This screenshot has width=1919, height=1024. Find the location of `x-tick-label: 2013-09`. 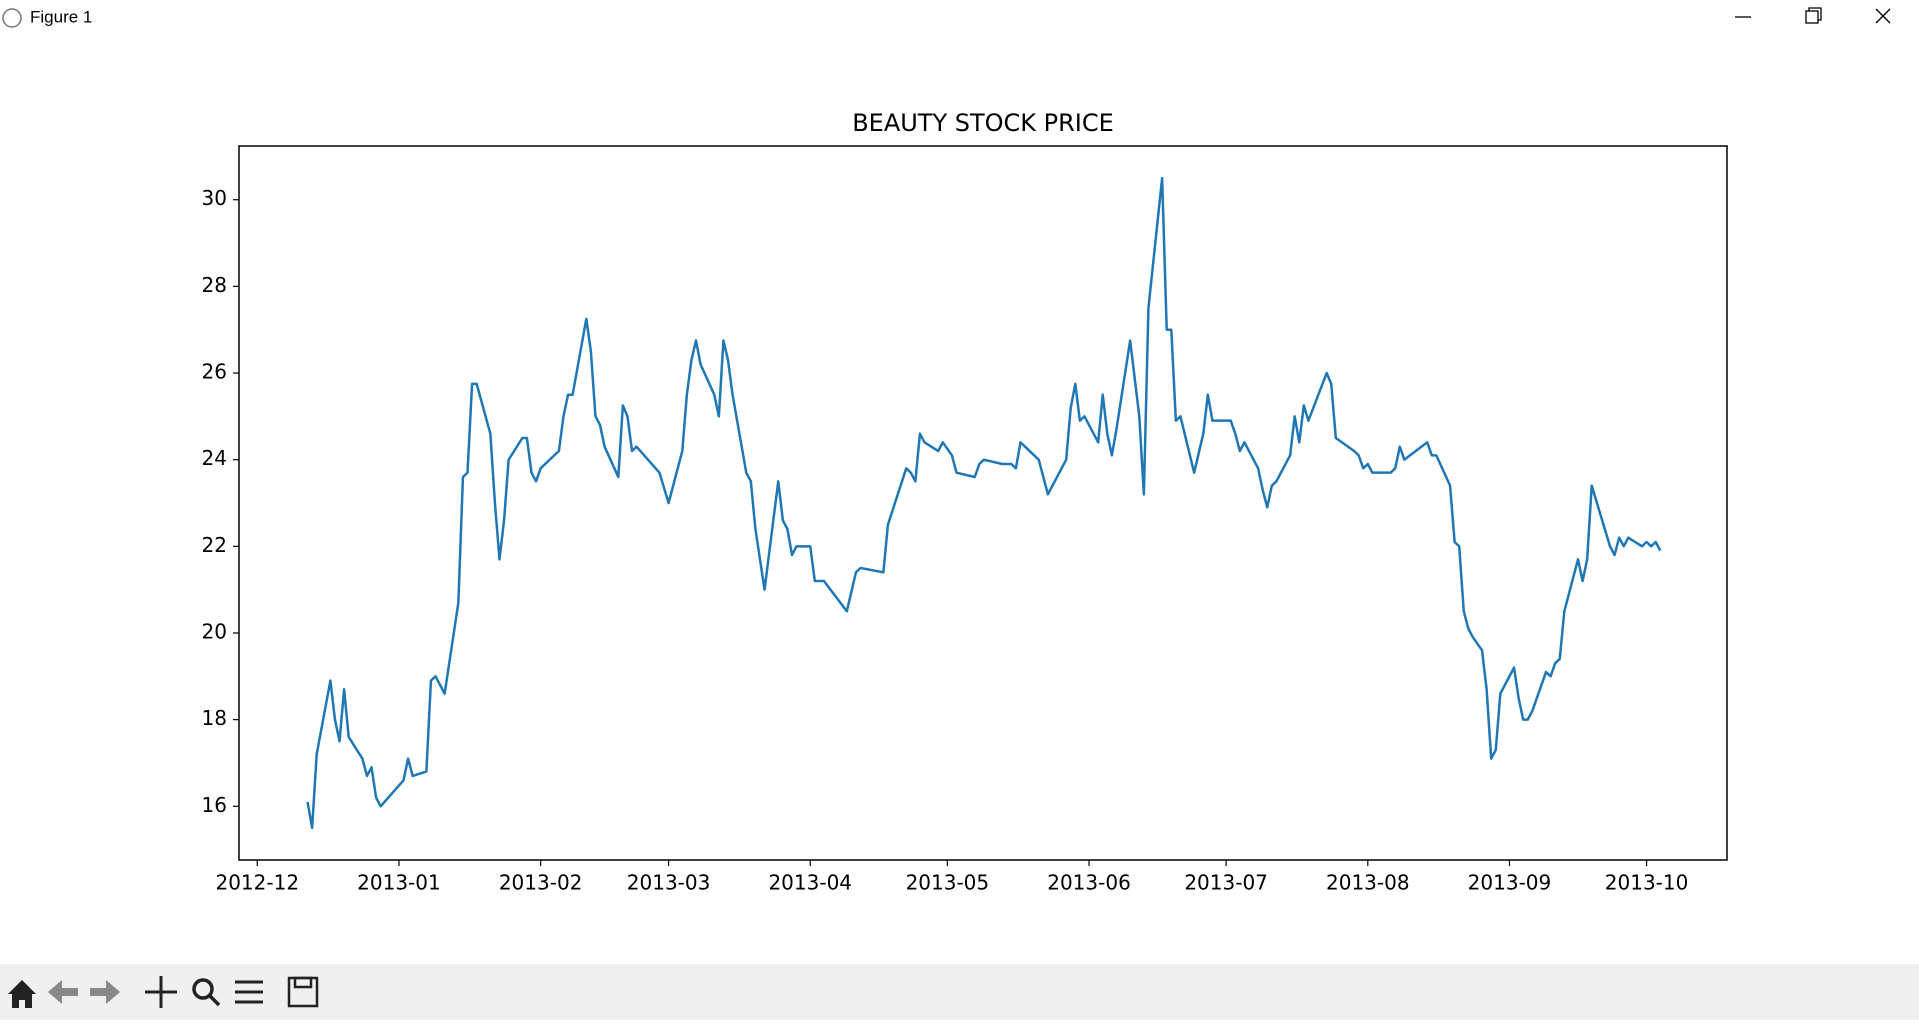

x-tick-label: 2013-09 is located at coordinates (1510, 883).